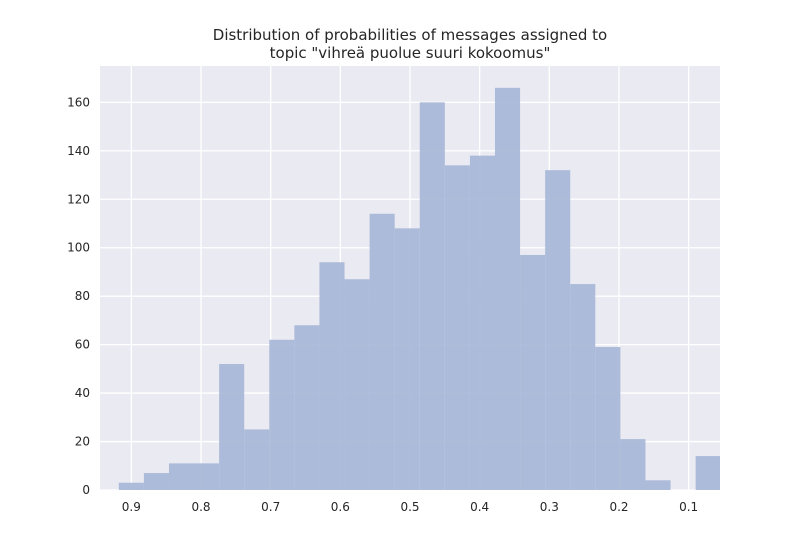 The width and height of the screenshot is (800, 554). What do you see at coordinates (688, 507) in the screenshot?
I see `x-tick-label: 0.1` at bounding box center [688, 507].